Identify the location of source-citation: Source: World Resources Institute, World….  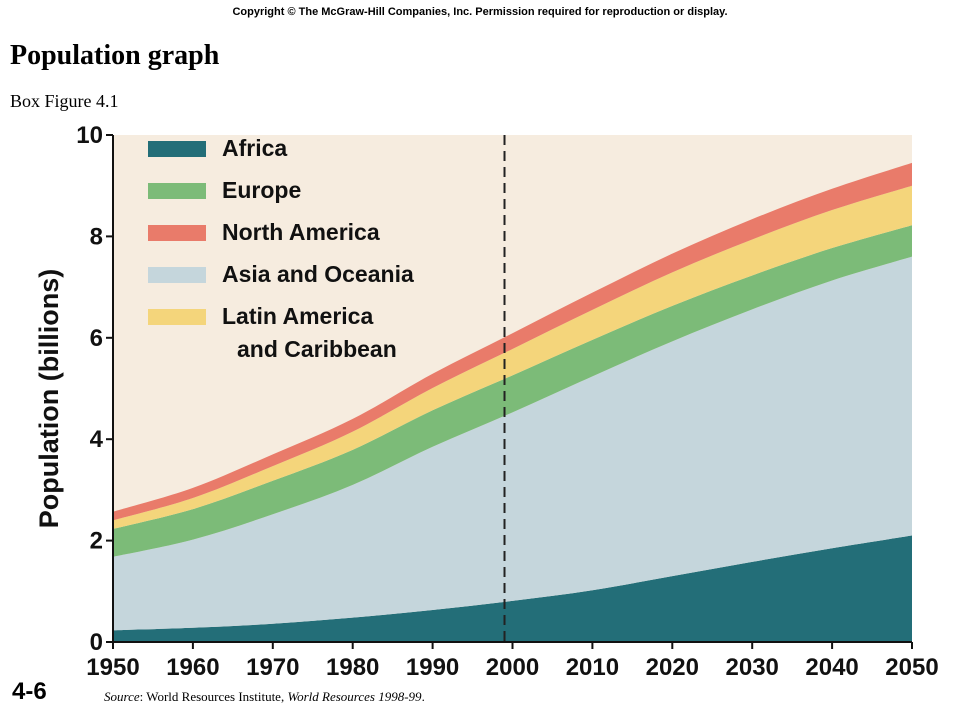
(264, 697).